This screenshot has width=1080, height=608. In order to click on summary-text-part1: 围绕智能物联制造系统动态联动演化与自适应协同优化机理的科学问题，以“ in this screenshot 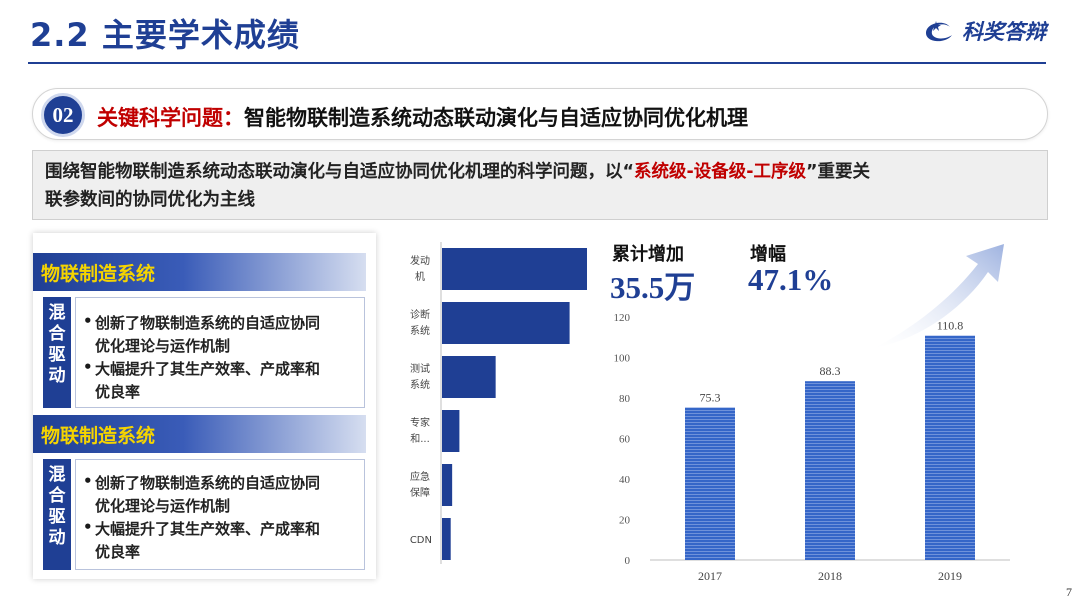, I will do `click(339, 172)`.